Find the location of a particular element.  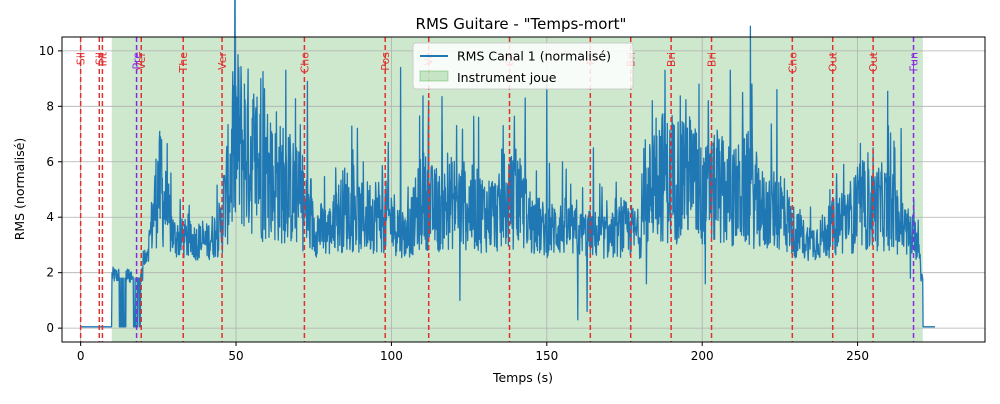

legend-label-rms: RMS Canal 1 (normalisé) is located at coordinates (534, 56).